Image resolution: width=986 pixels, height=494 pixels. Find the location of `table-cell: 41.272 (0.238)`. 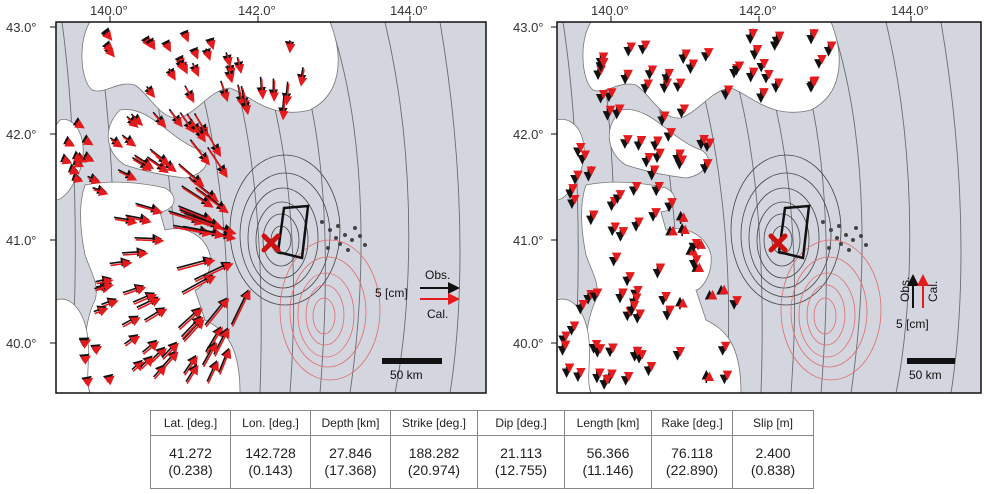

table-cell: 41.272 (0.238) is located at coordinates (190, 462).